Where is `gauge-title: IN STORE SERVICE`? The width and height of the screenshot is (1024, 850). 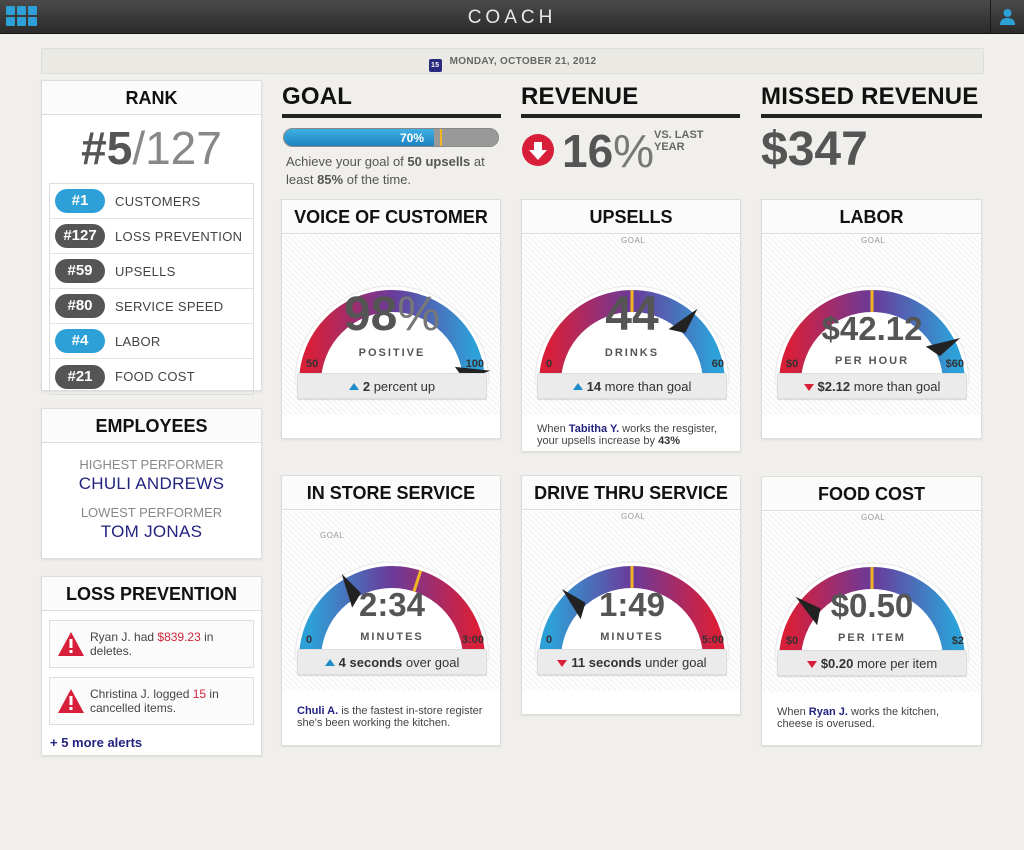
gauge-title: IN STORE SERVICE is located at coordinates (391, 493).